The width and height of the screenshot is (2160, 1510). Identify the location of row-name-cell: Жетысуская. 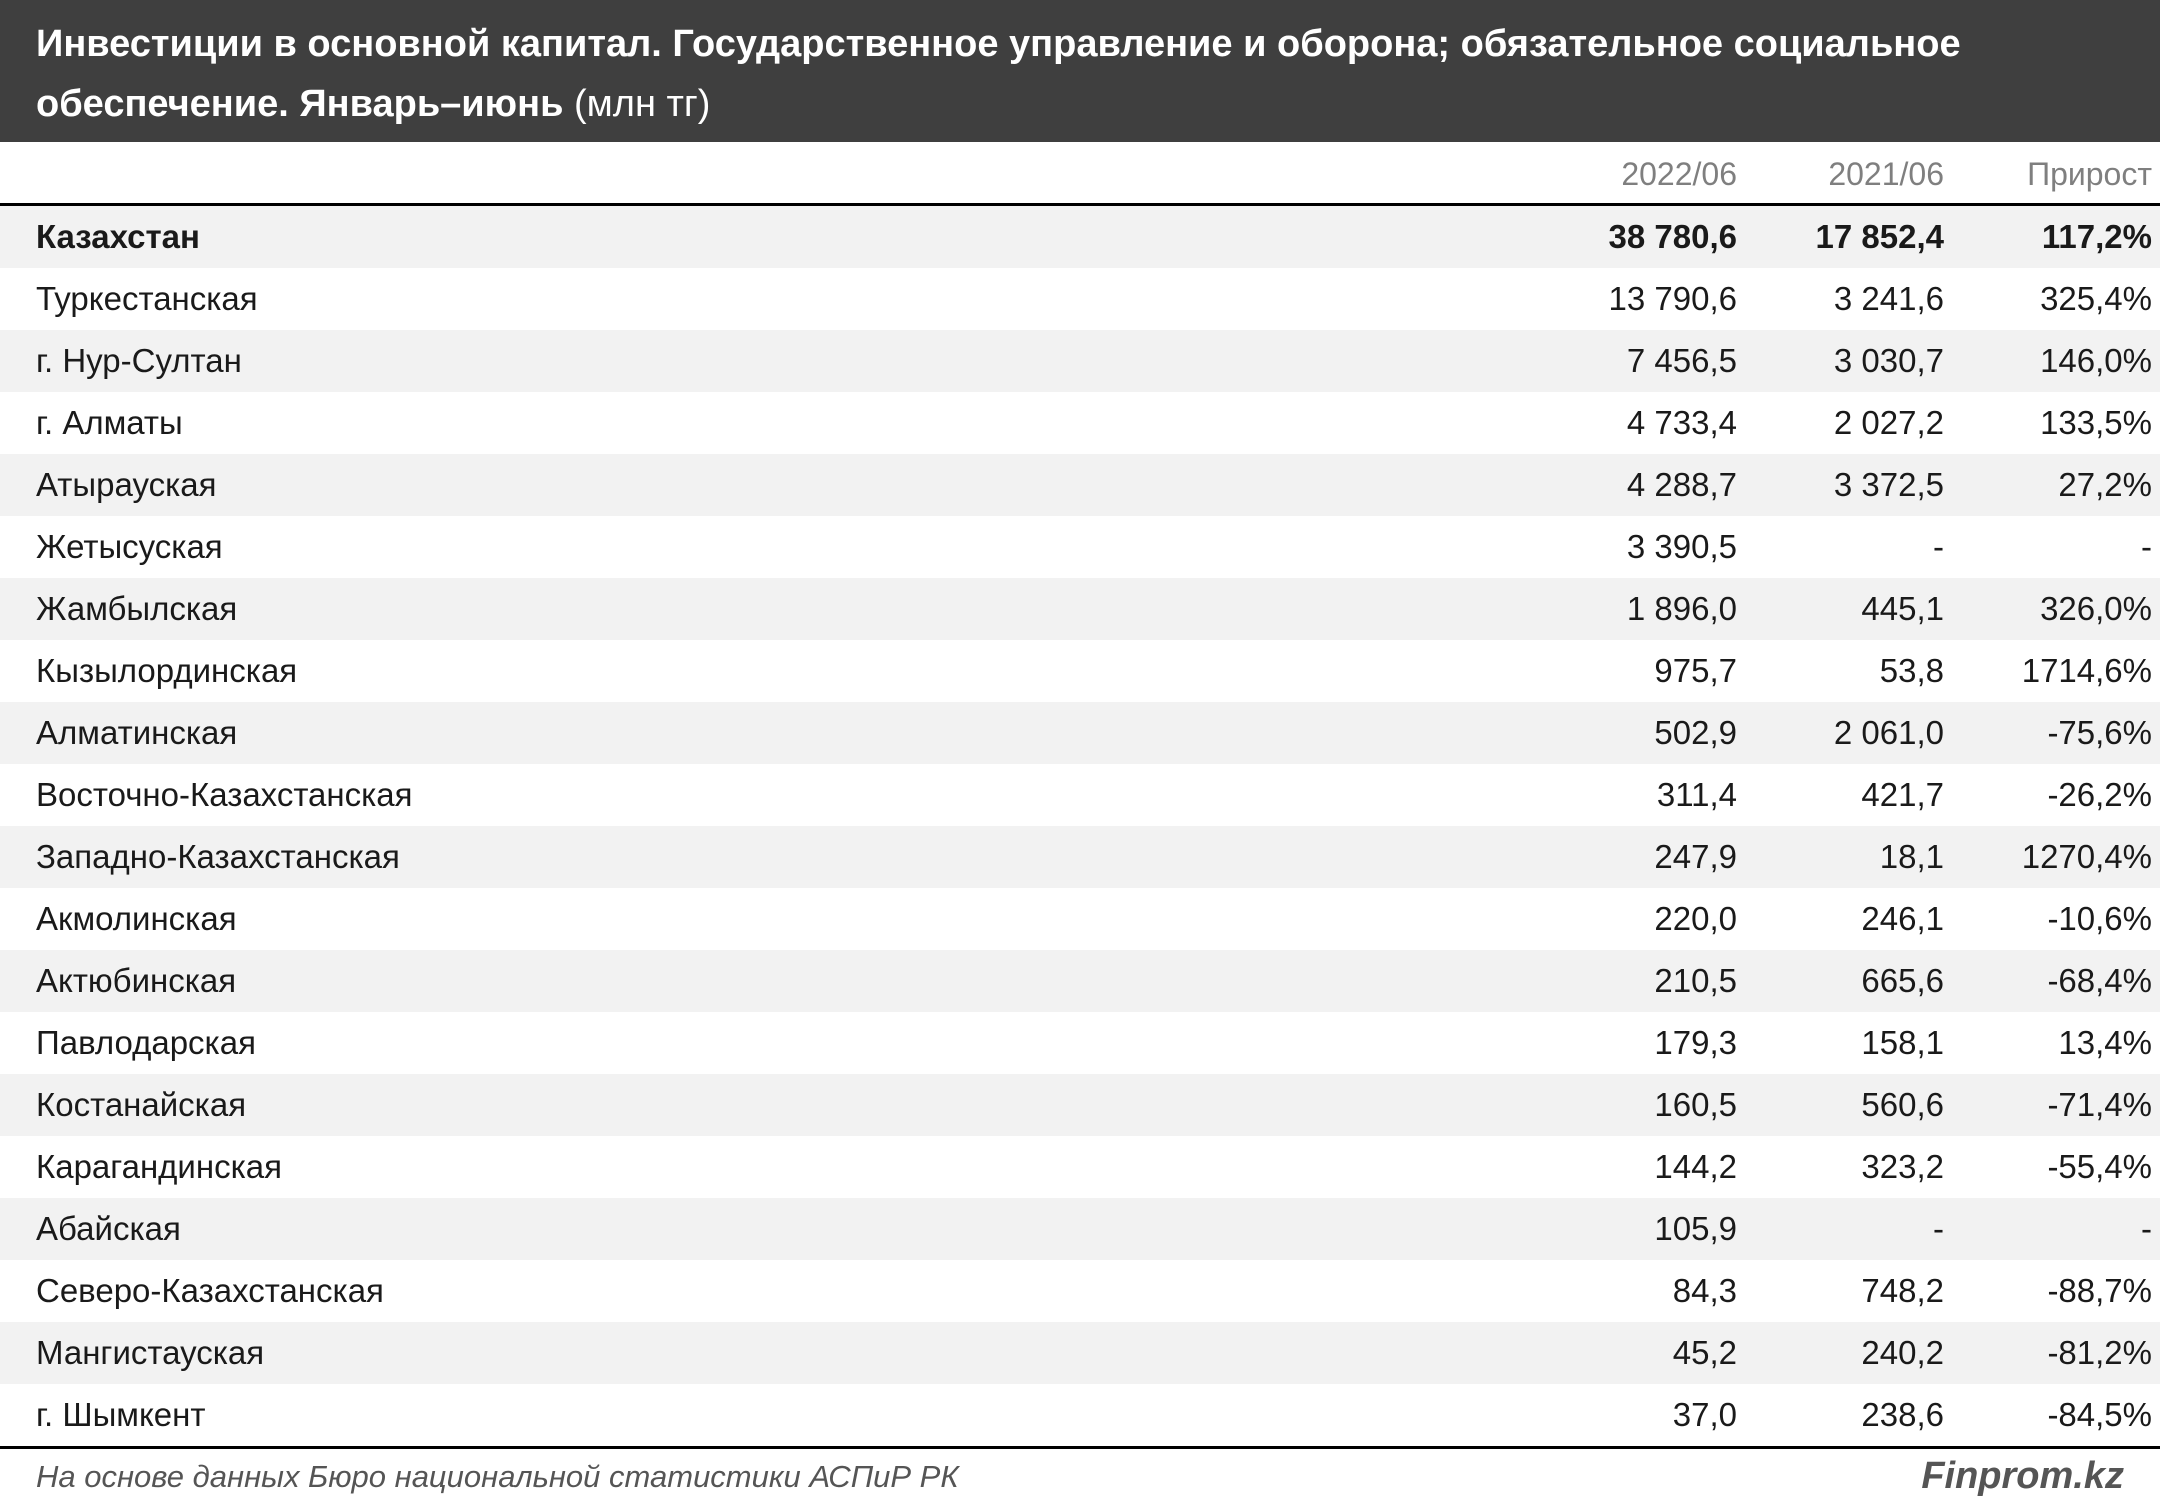
(129, 546).